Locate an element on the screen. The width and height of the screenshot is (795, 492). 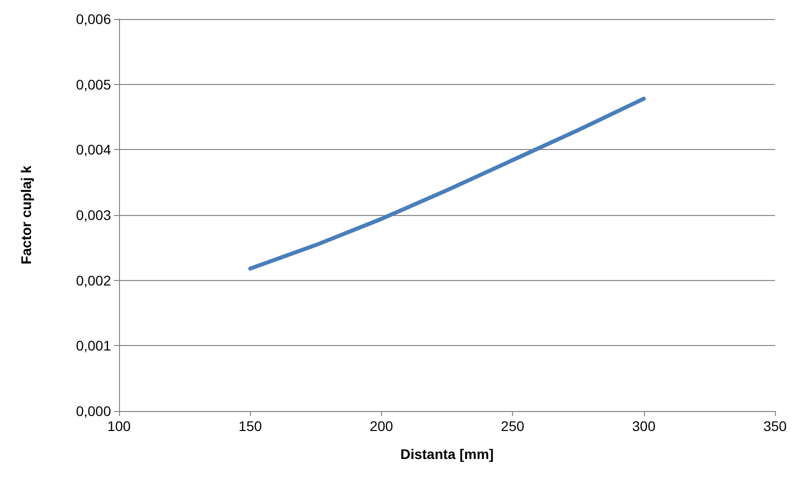
y-tick-label: 0,005 is located at coordinates (94, 84).